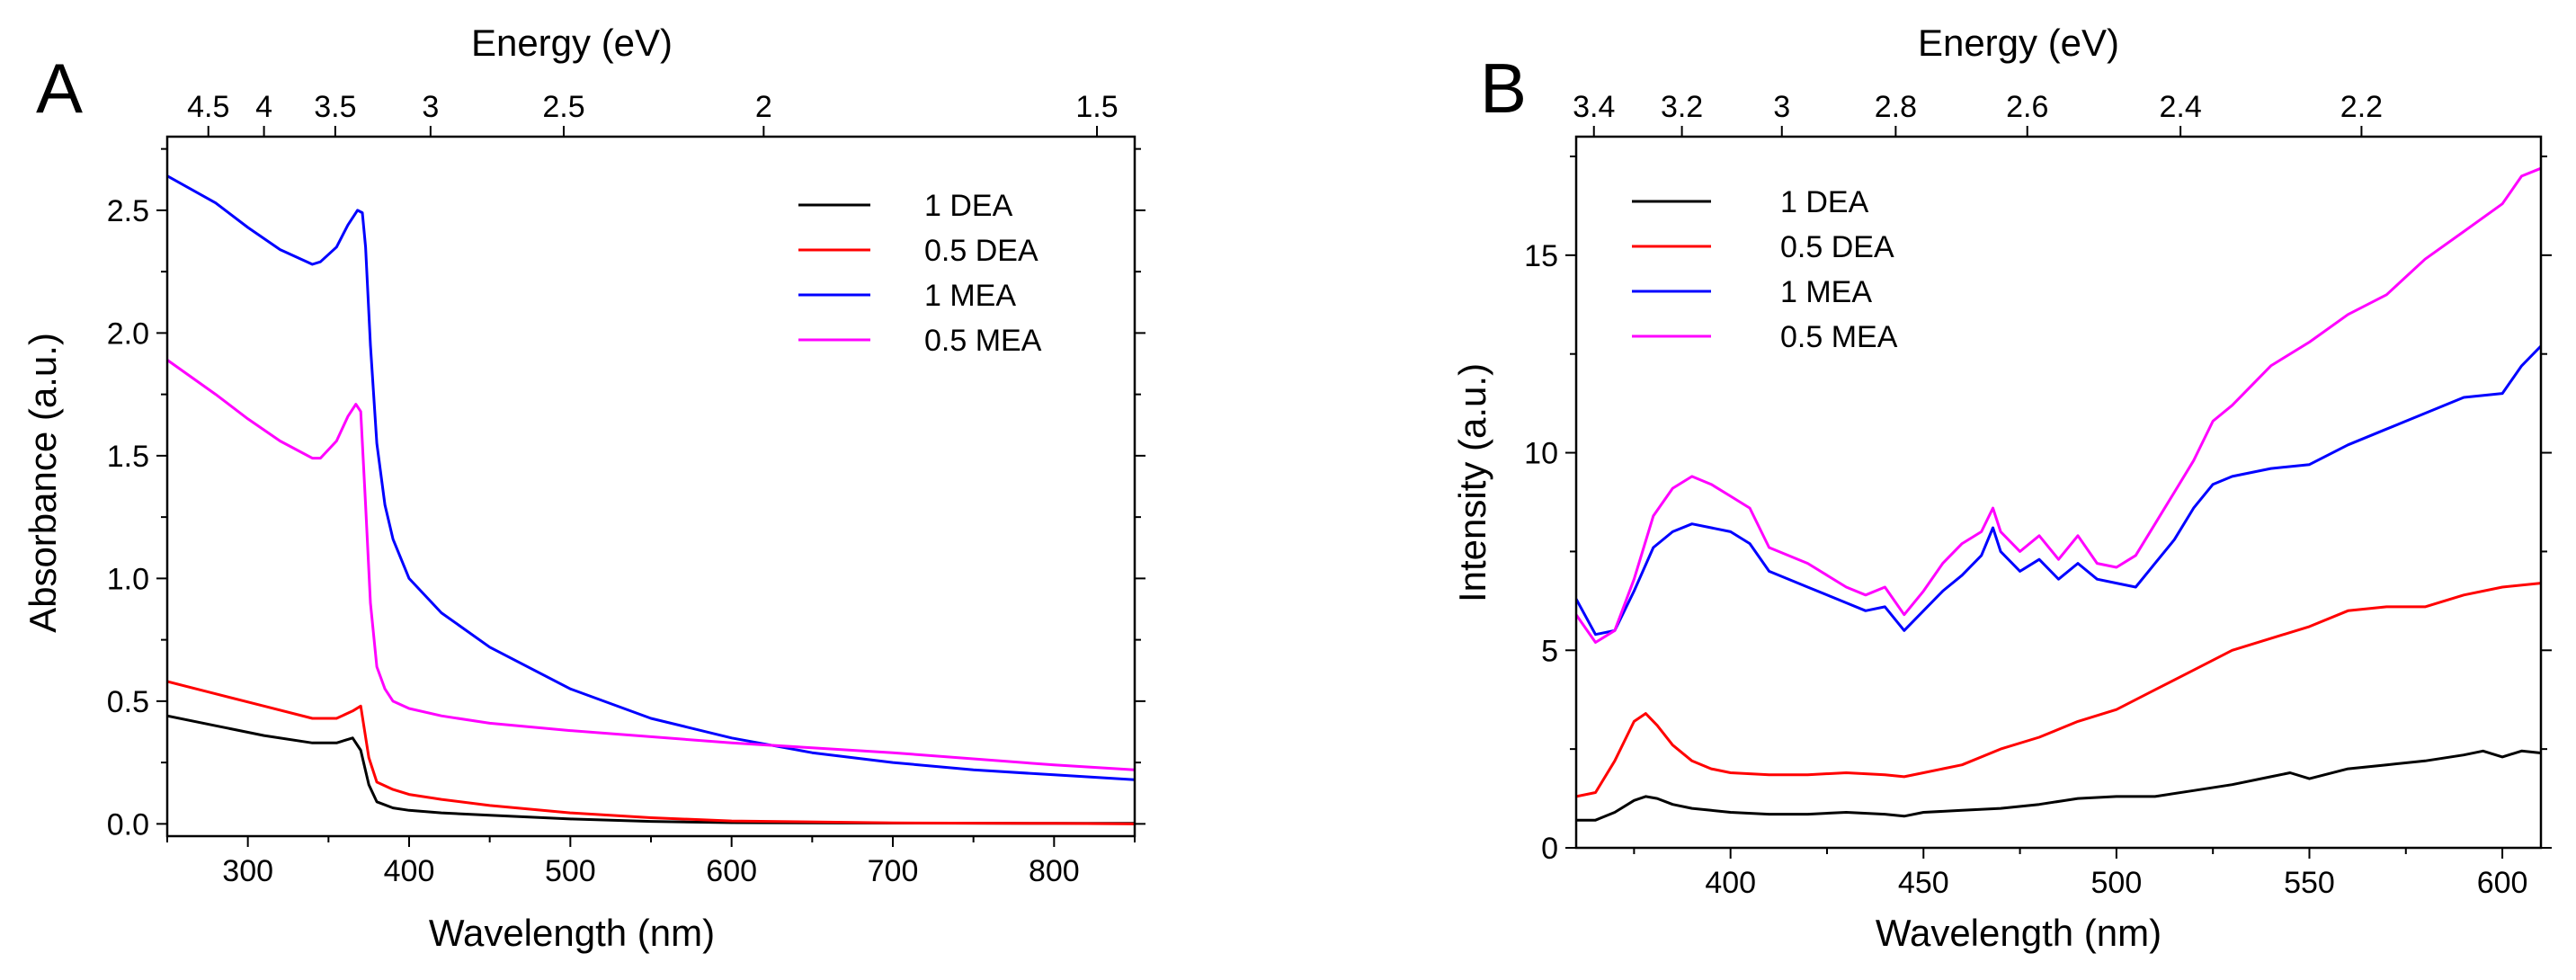 The height and width of the screenshot is (980, 2576). Describe the element at coordinates (410, 871) in the screenshot. I see `panel-a-x-tick-label-400: 400` at that location.